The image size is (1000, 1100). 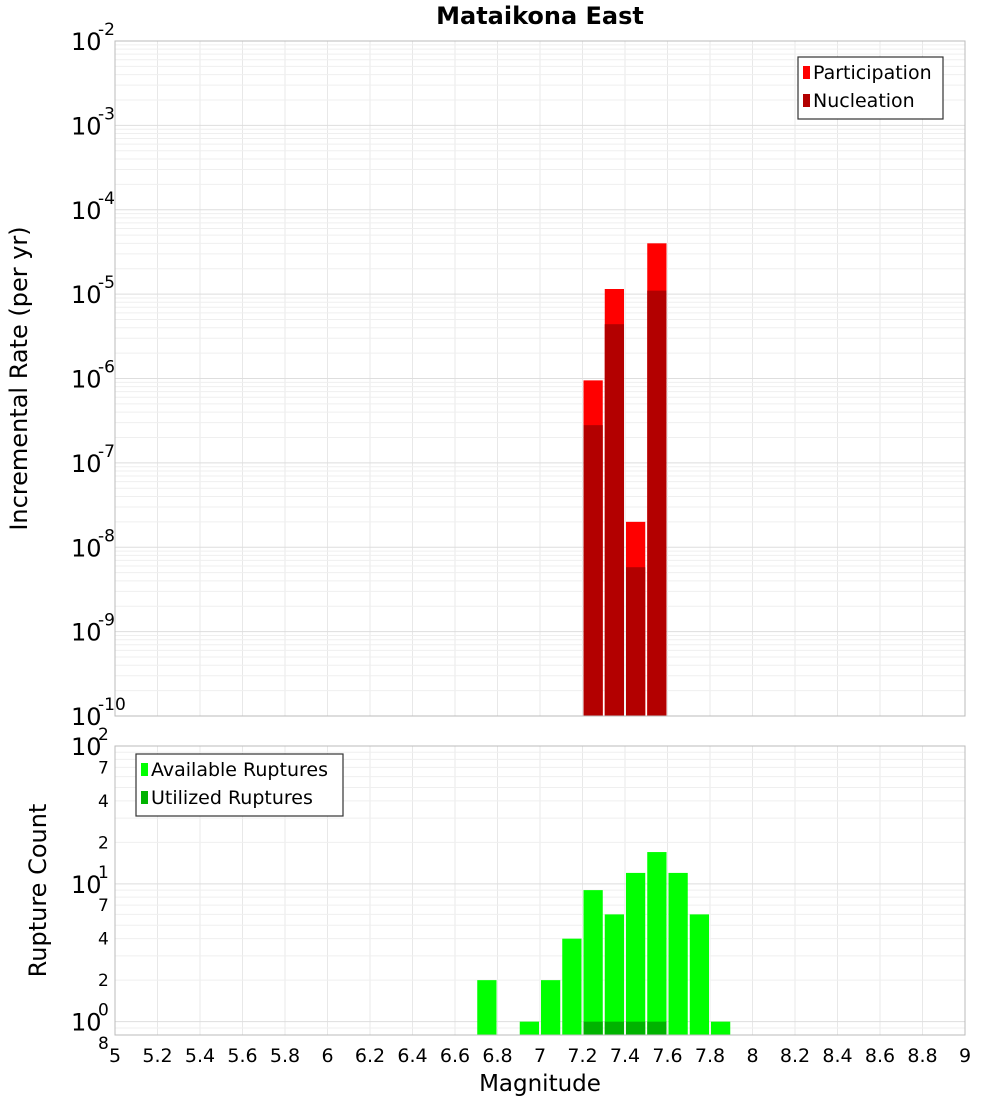 What do you see at coordinates (93, 629) in the screenshot?
I see `y-tick-label: 10⁻⁹` at bounding box center [93, 629].